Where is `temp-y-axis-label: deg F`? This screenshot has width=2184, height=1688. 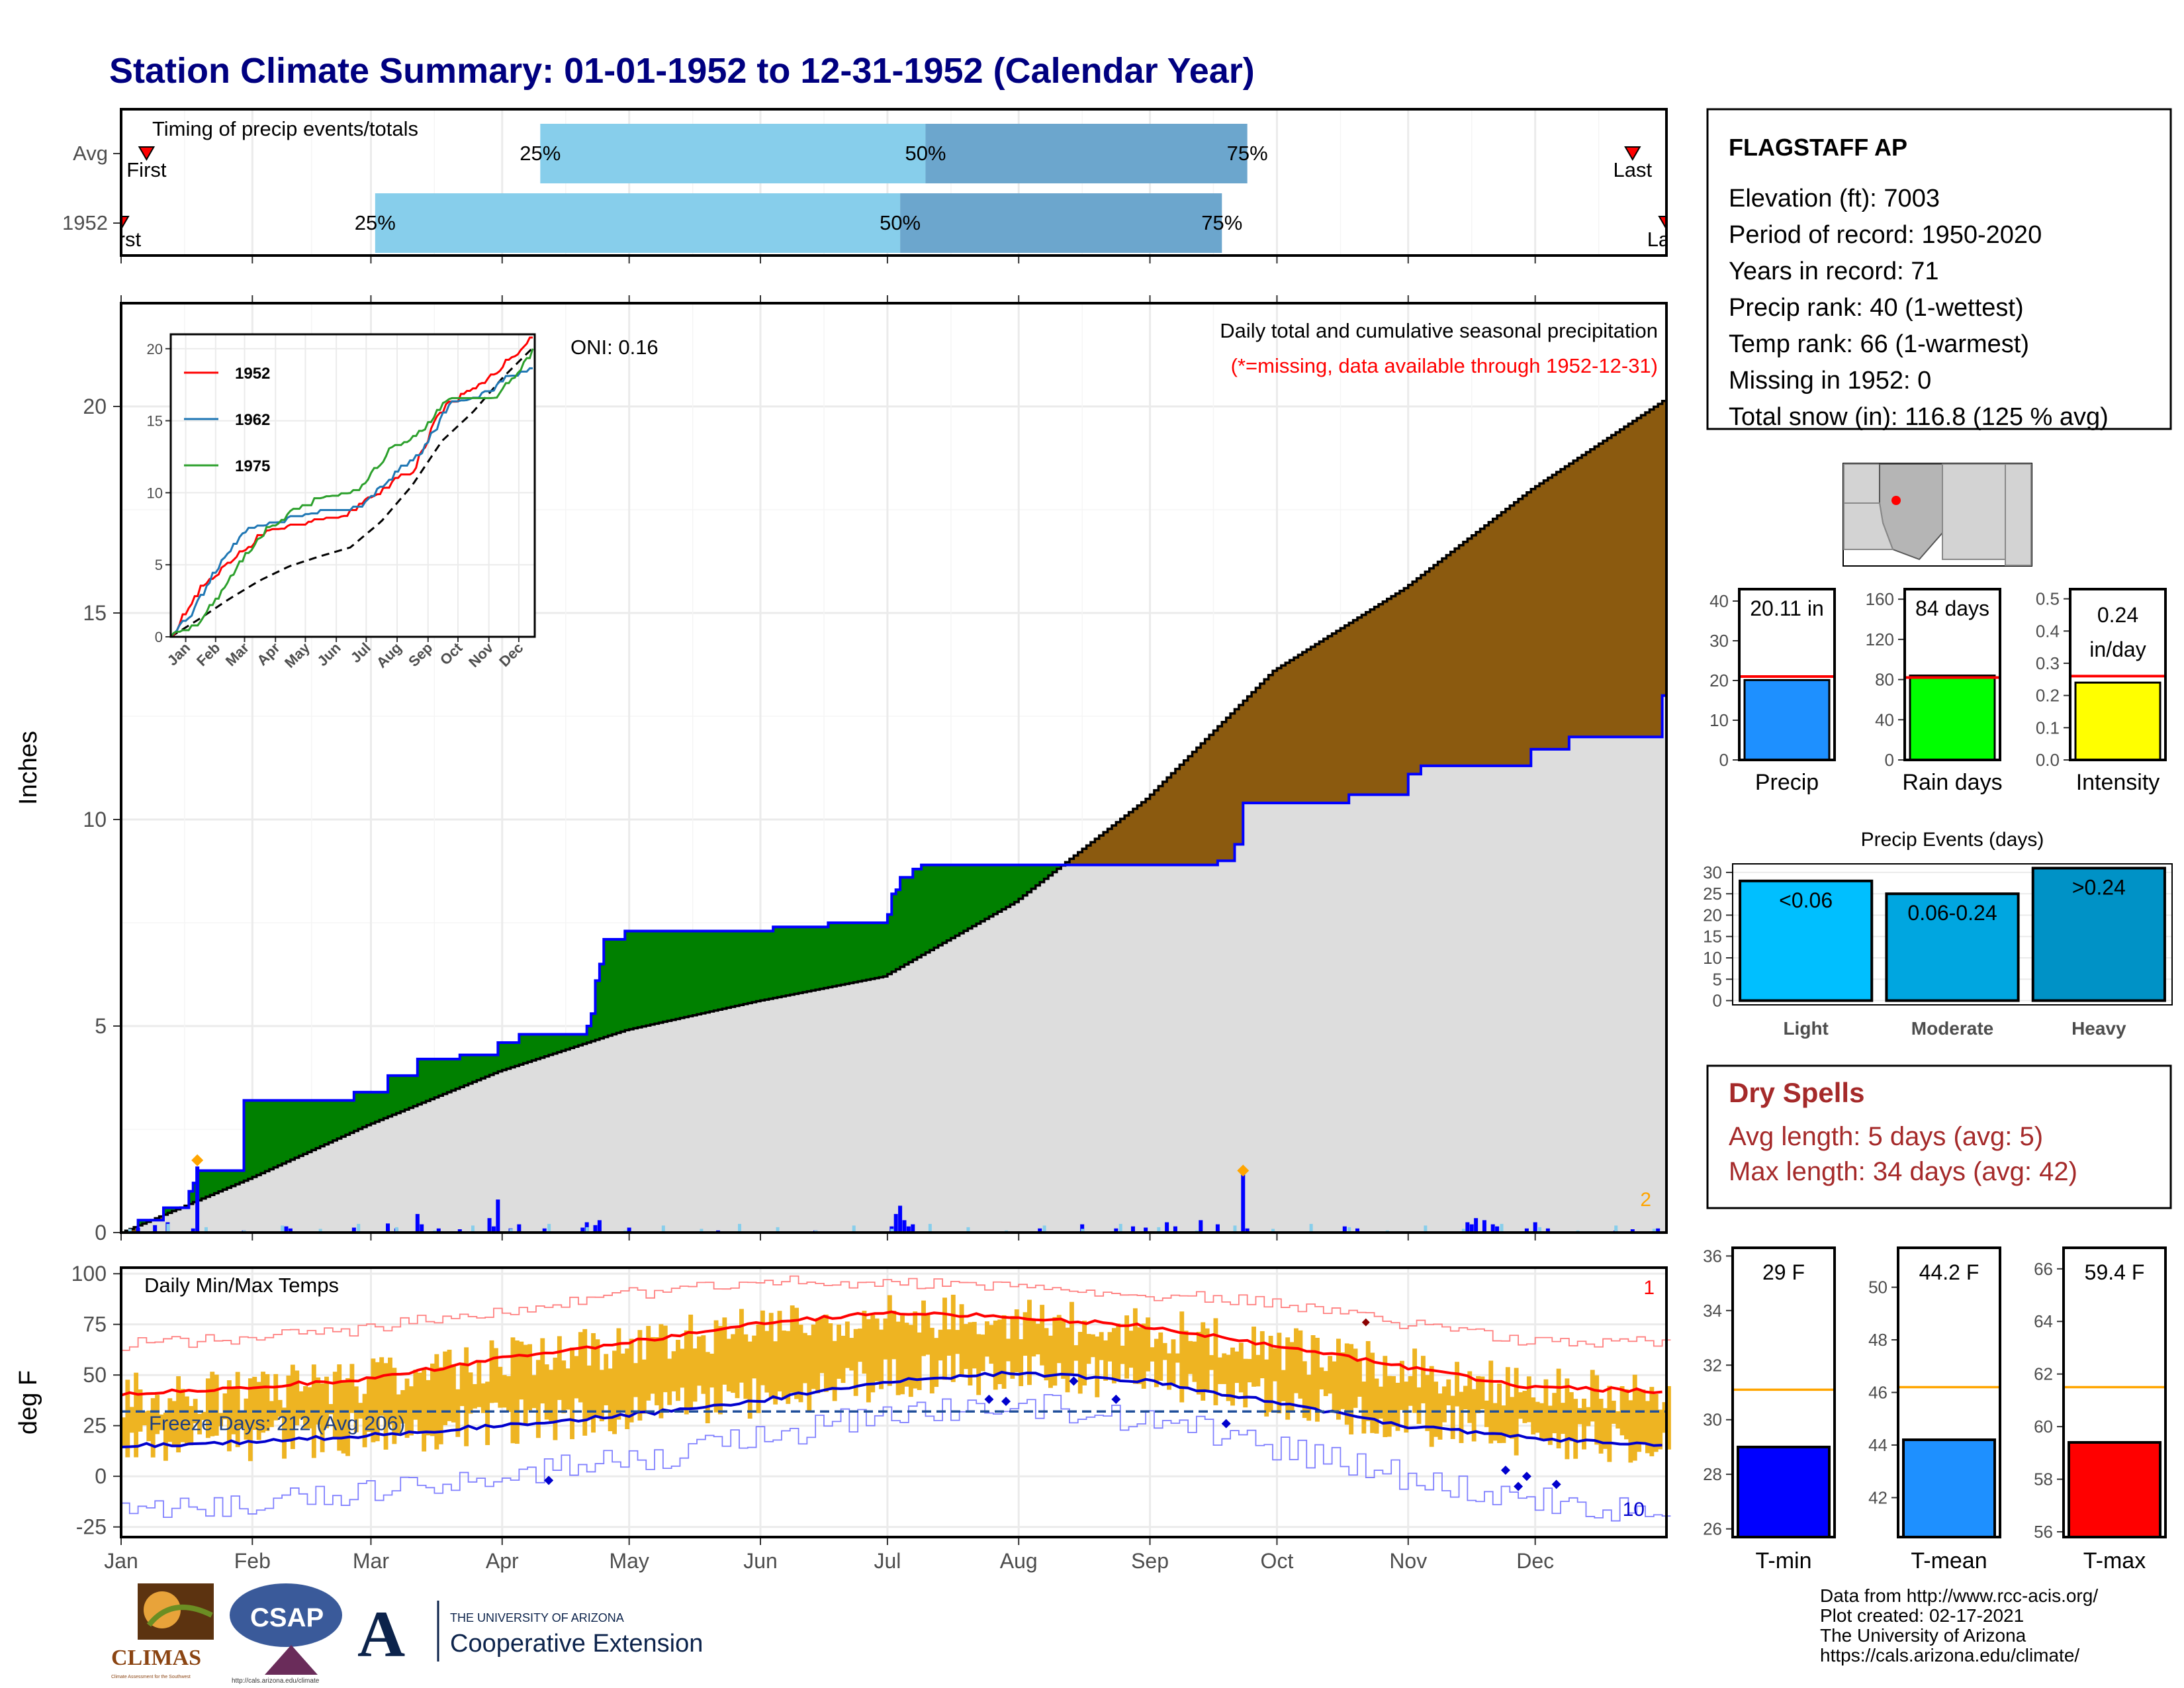
temp-y-axis-label: deg F is located at coordinates (28, 1402).